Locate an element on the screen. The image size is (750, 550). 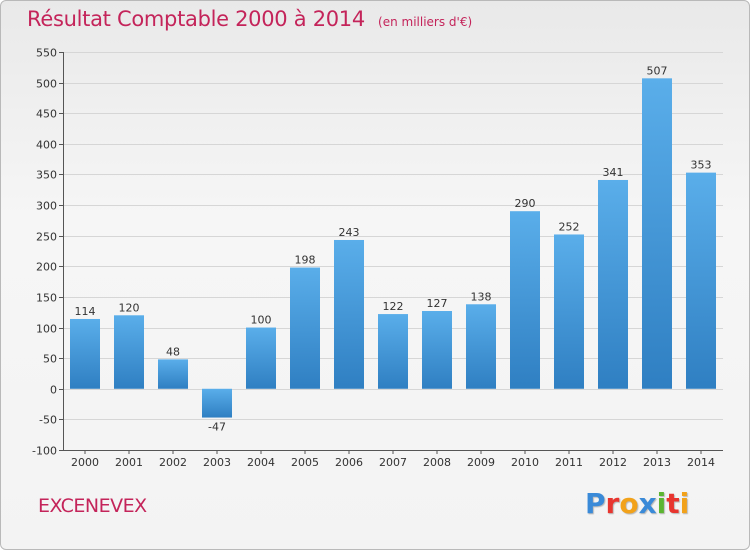
data-label: 114 is located at coordinates (85, 311).